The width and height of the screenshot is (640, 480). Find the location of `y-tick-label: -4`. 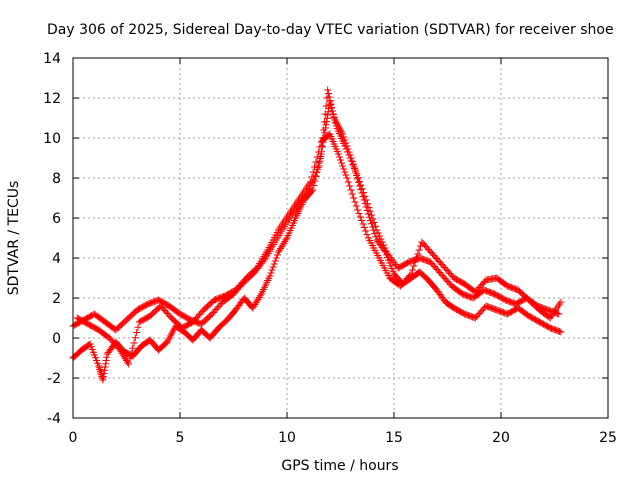

y-tick-label: -4 is located at coordinates (54, 419).